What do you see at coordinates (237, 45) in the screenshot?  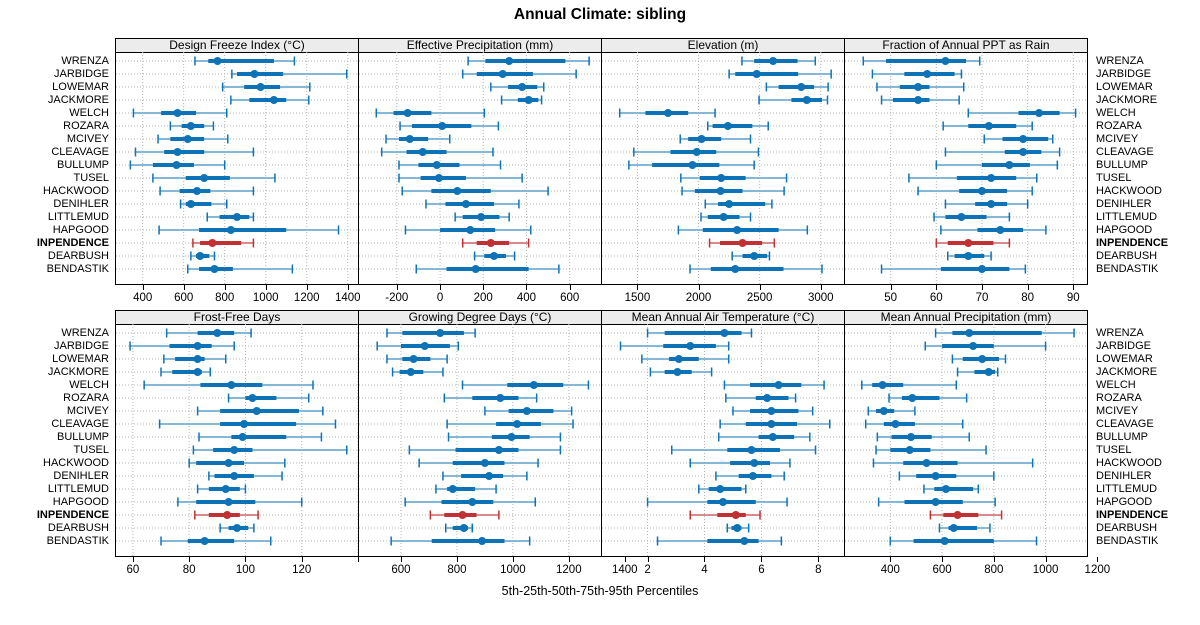 I see `panel-title: Design Freeze Index (°C)` at bounding box center [237, 45].